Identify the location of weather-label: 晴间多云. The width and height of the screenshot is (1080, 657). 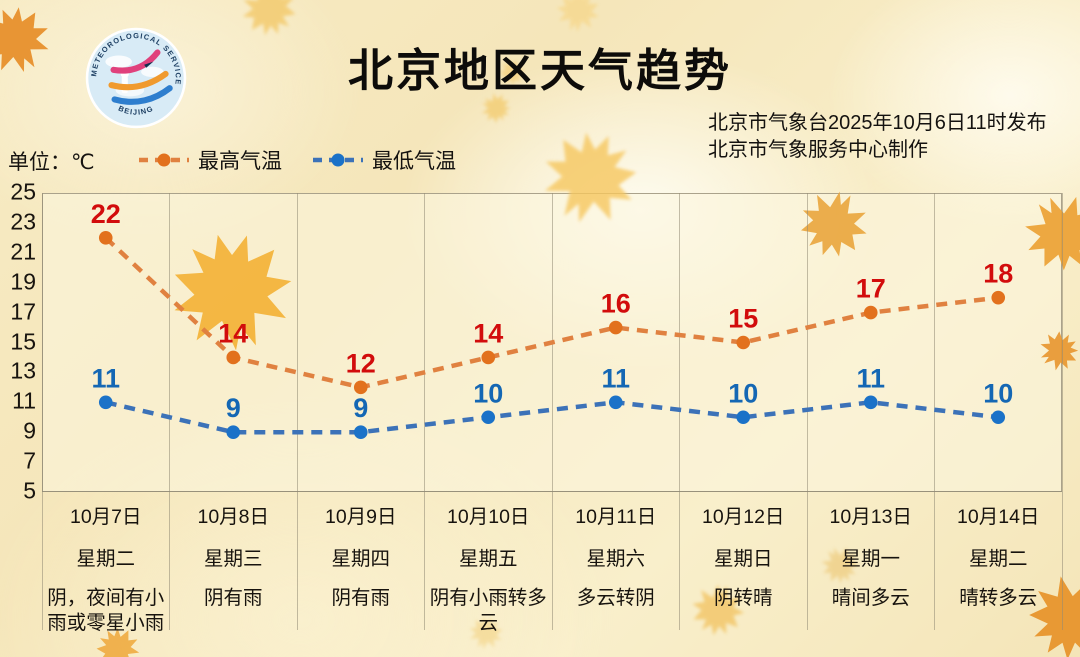
(870, 598).